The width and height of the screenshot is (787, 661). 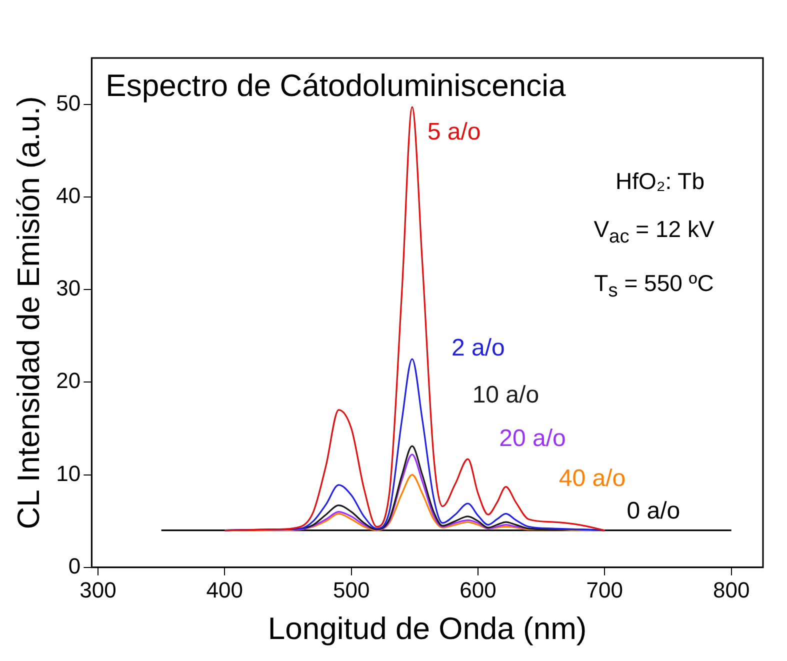 What do you see at coordinates (605, 590) in the screenshot?
I see `x-tick-label: 700` at bounding box center [605, 590].